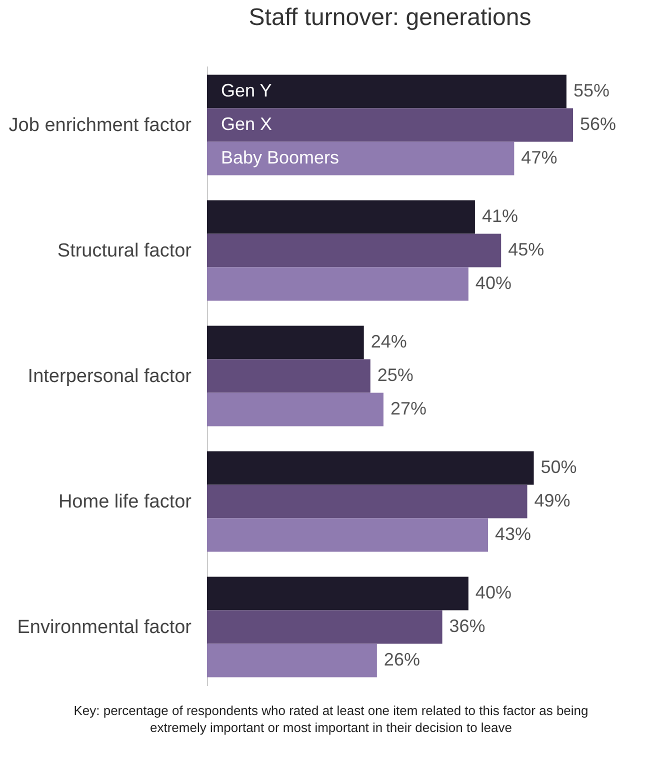  I want to click on y-tick-label: Environmental factor, so click(104, 627).